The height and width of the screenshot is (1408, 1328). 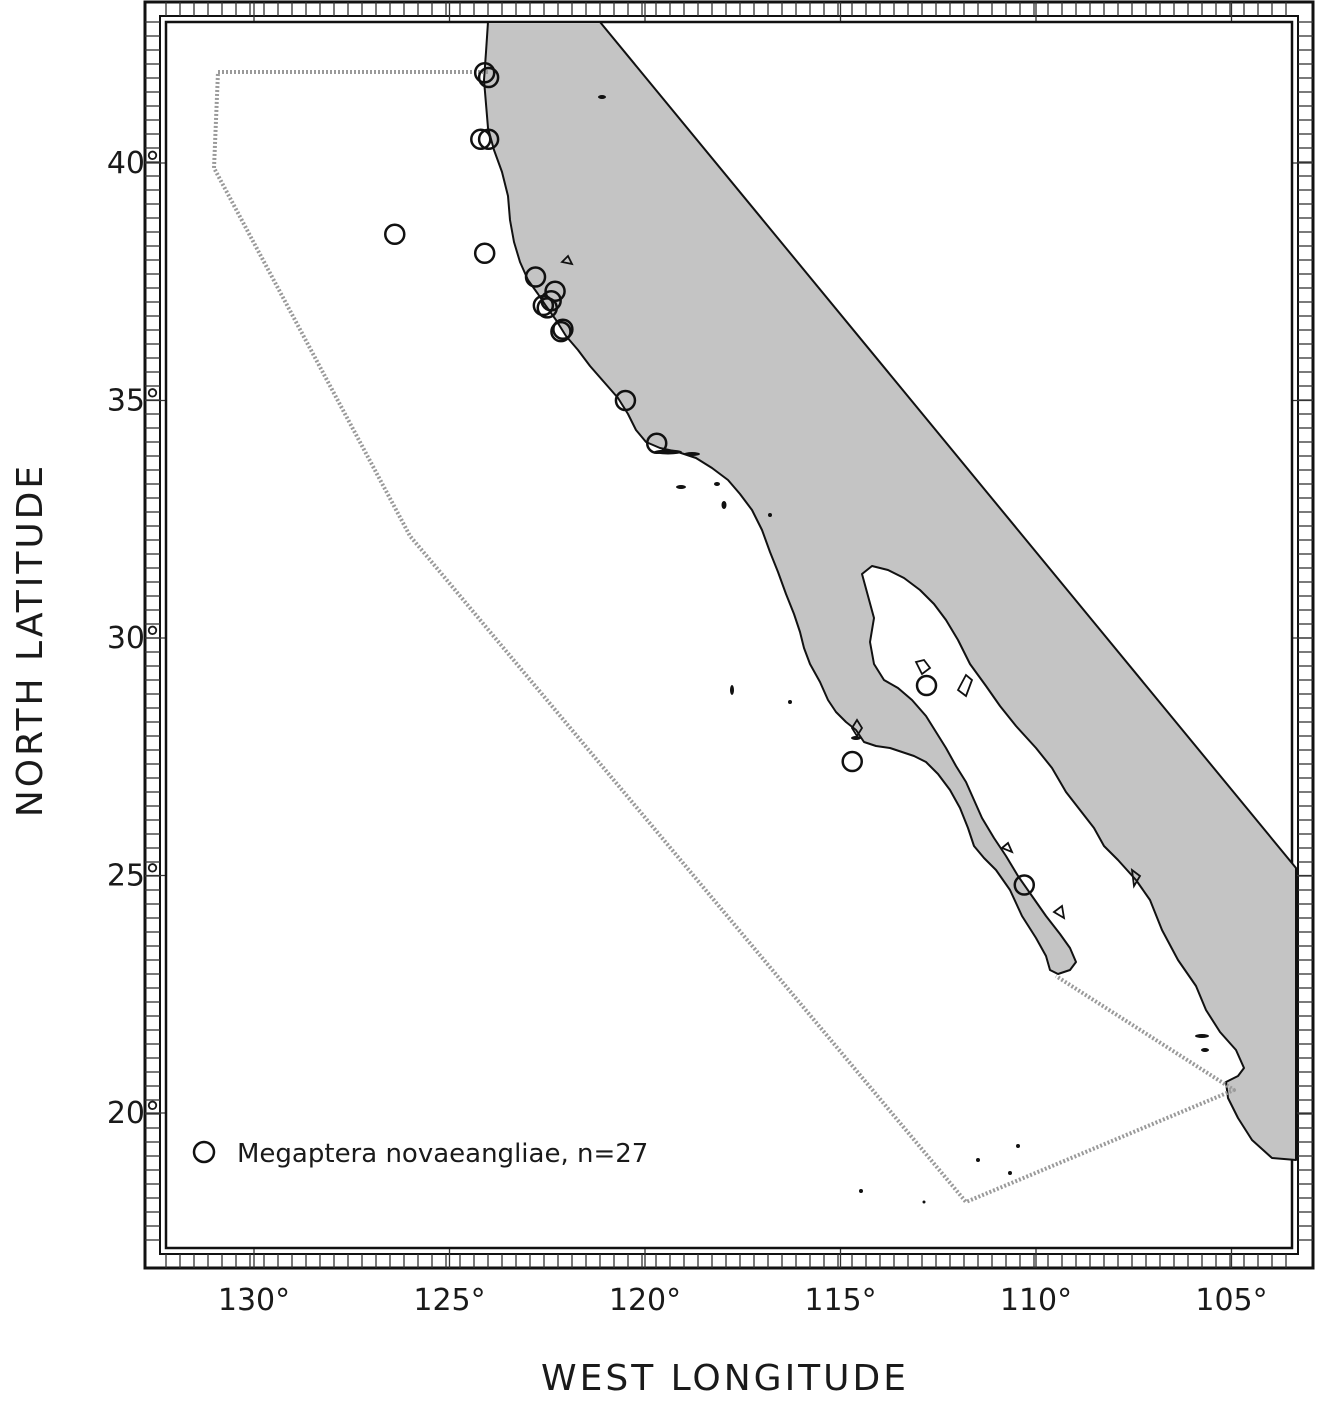 I want to click on legend-label: Megaptera novaeangliae, n=27, so click(x=442, y=1154).